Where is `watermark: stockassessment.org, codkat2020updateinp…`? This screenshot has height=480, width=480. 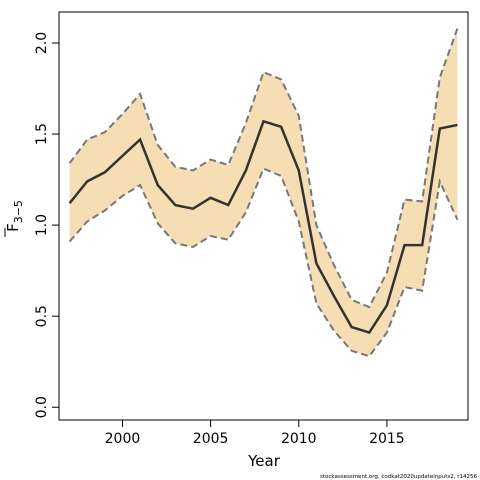 watermark: stockassessment.org, codkat2020updateinp… is located at coordinates (399, 477).